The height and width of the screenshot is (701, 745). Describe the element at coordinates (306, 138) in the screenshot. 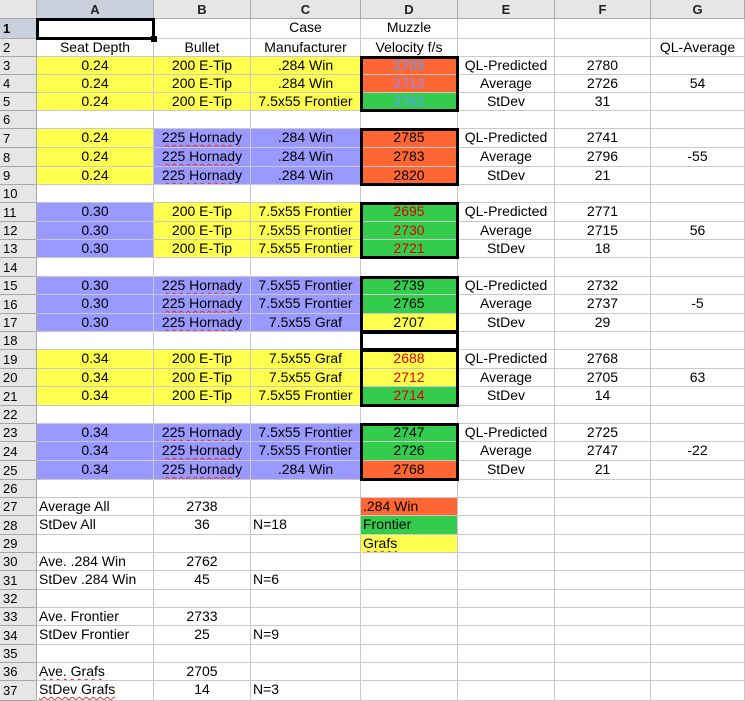

I see `cell-c7: .284 Win` at that location.